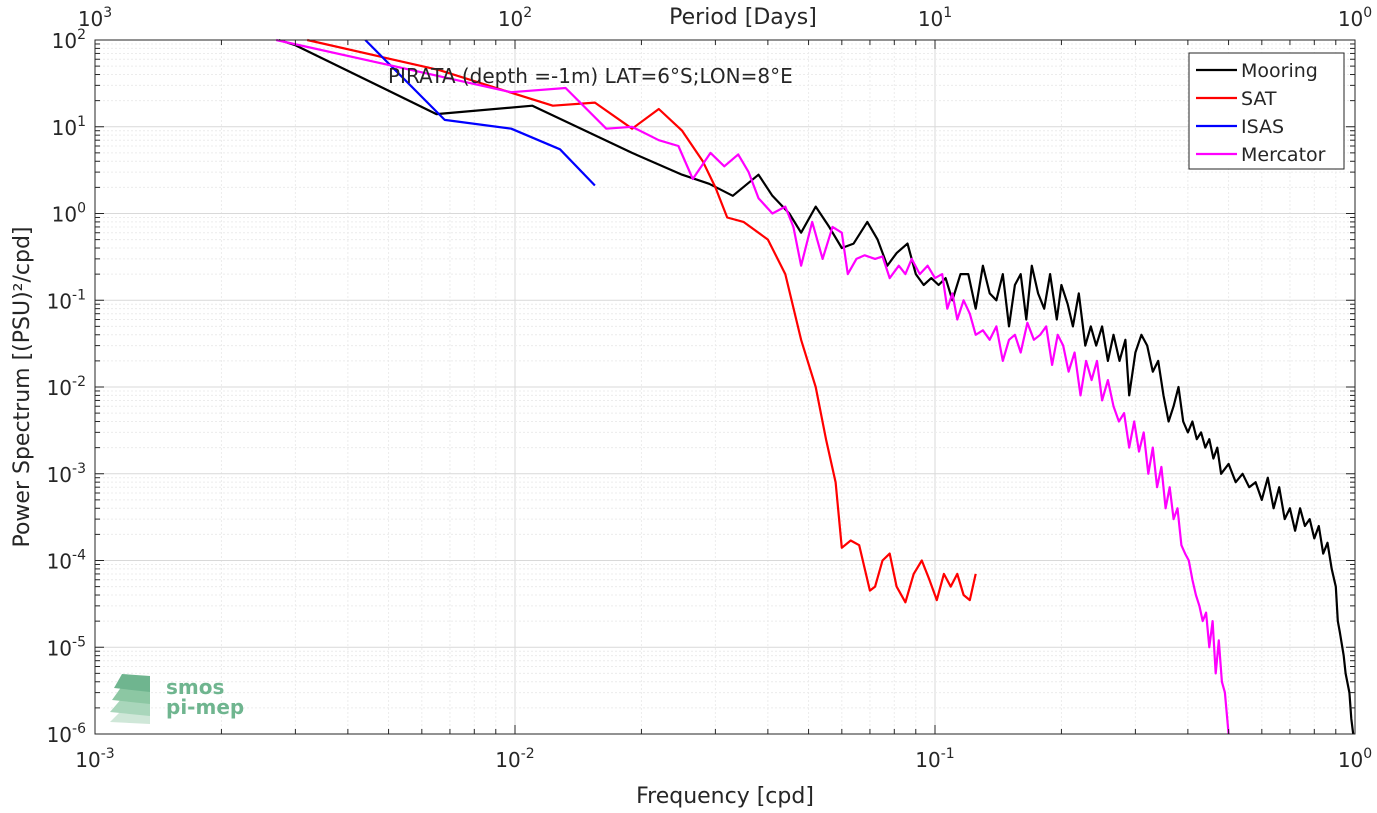  What do you see at coordinates (935, 18) in the screenshot?
I see `top-tick-label: 10¹` at bounding box center [935, 18].